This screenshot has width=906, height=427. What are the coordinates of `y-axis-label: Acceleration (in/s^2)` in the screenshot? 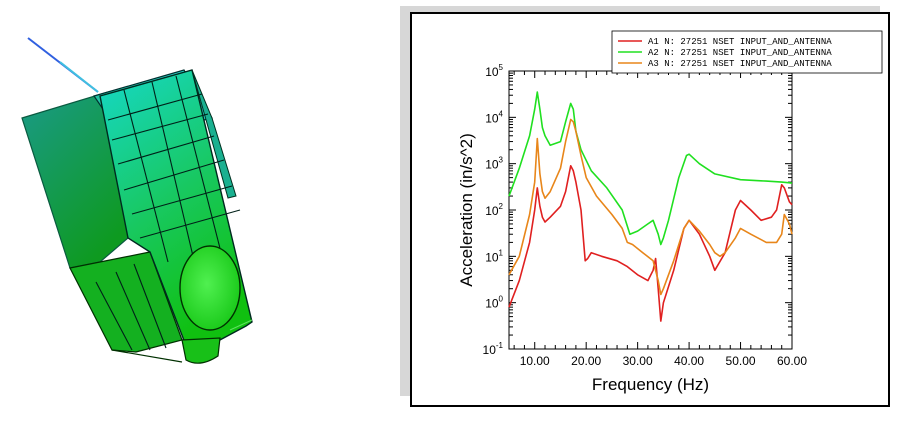 It's located at (466, 209).